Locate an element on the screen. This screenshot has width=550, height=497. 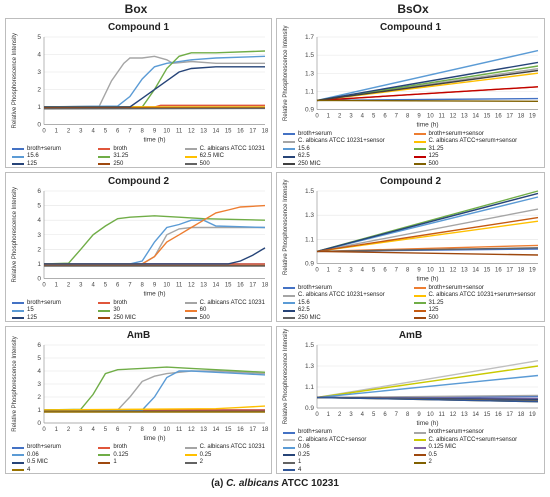
legend-label: 250 is located at coordinates (118, 163).